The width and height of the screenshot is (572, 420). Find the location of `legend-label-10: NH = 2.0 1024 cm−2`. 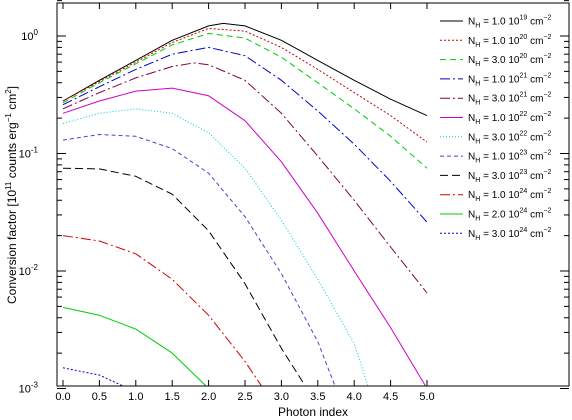

legend-label-10: NH = 2.0 1024 cm−2 is located at coordinates (509, 215).